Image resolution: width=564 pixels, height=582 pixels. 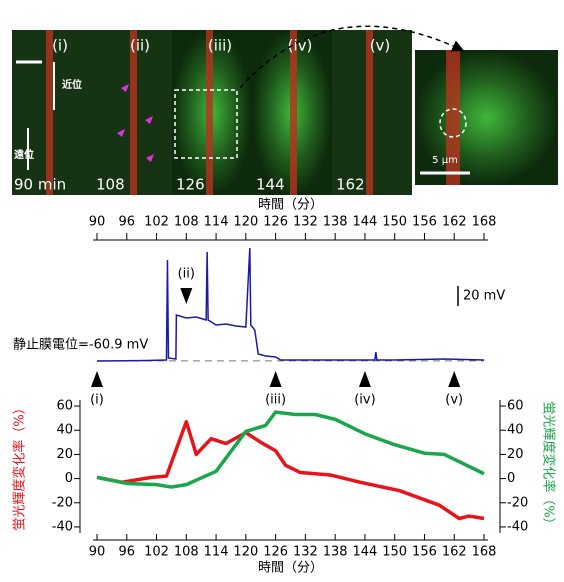 What do you see at coordinates (511, 478) in the screenshot?
I see `y2-tick-label: 0` at bounding box center [511, 478].